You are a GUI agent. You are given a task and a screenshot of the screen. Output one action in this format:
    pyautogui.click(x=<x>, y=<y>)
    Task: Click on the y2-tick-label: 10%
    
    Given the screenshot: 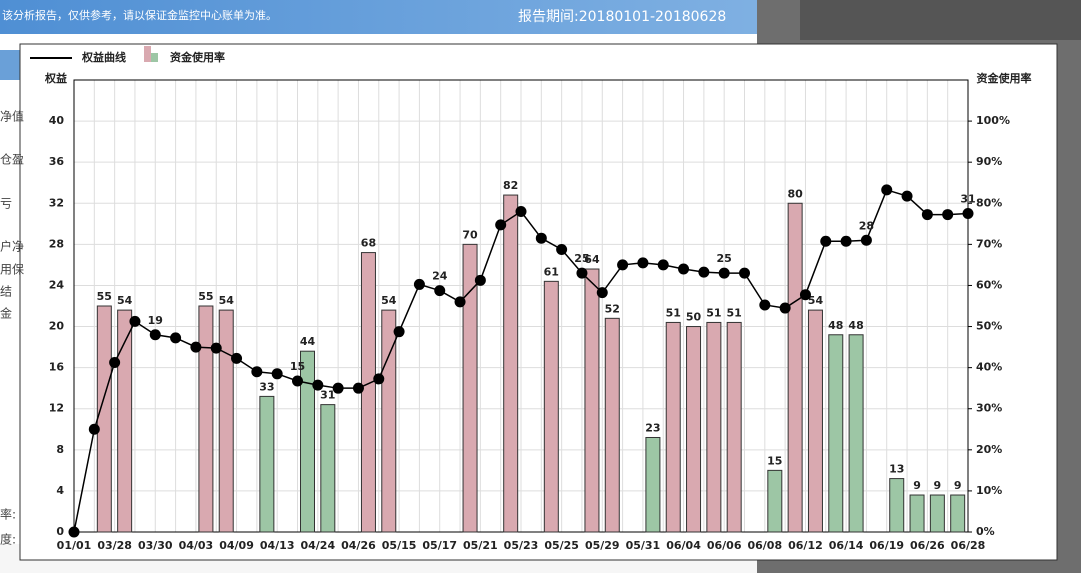 What is the action you would take?
    pyautogui.click(x=989, y=490)
    